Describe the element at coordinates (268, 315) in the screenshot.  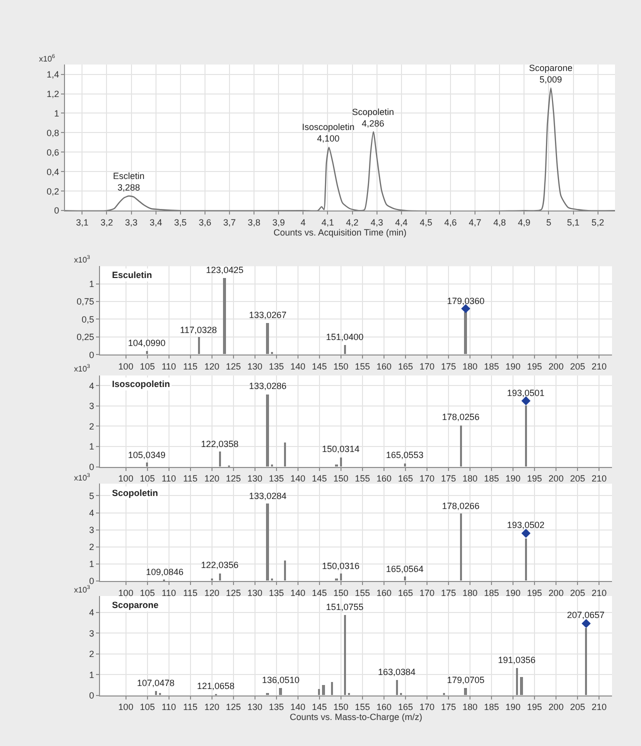
I see `annotation: 133,0267` at that location.